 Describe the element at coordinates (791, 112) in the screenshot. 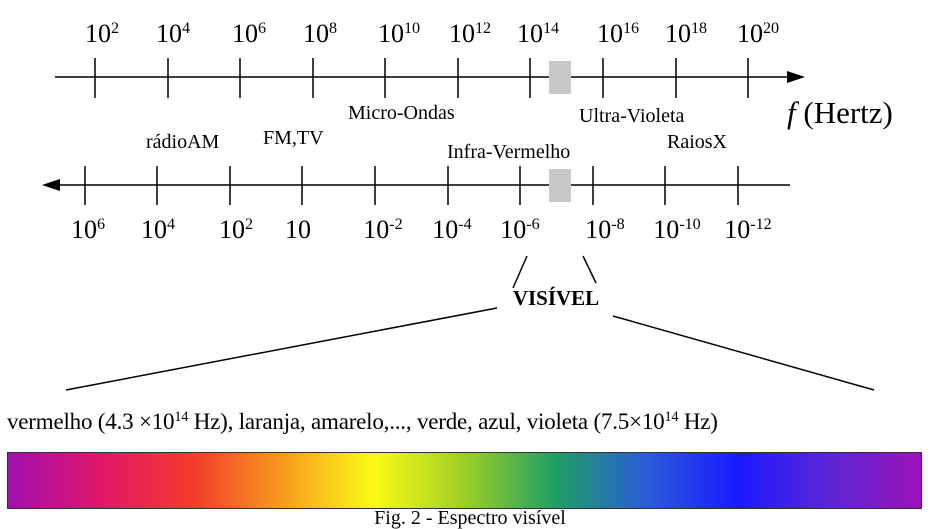

I see `frequency-symbol: f` at that location.